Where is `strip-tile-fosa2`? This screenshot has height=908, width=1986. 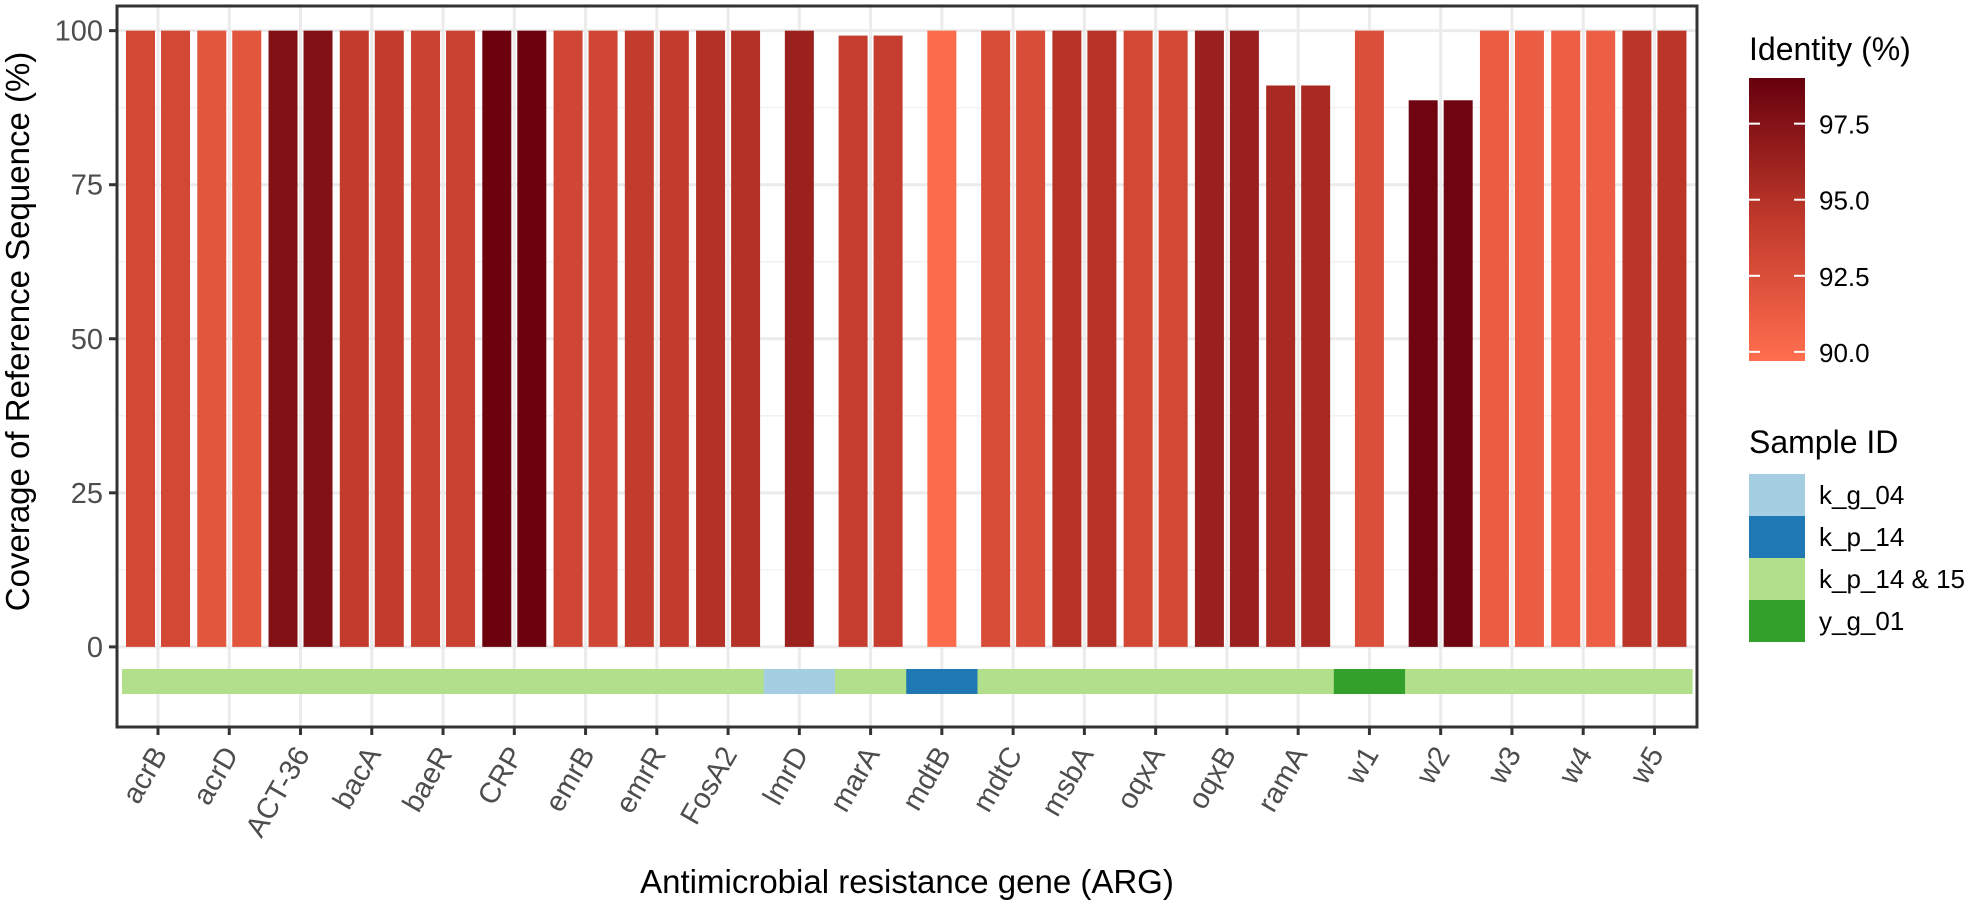
strip-tile-fosa2 is located at coordinates (728, 681).